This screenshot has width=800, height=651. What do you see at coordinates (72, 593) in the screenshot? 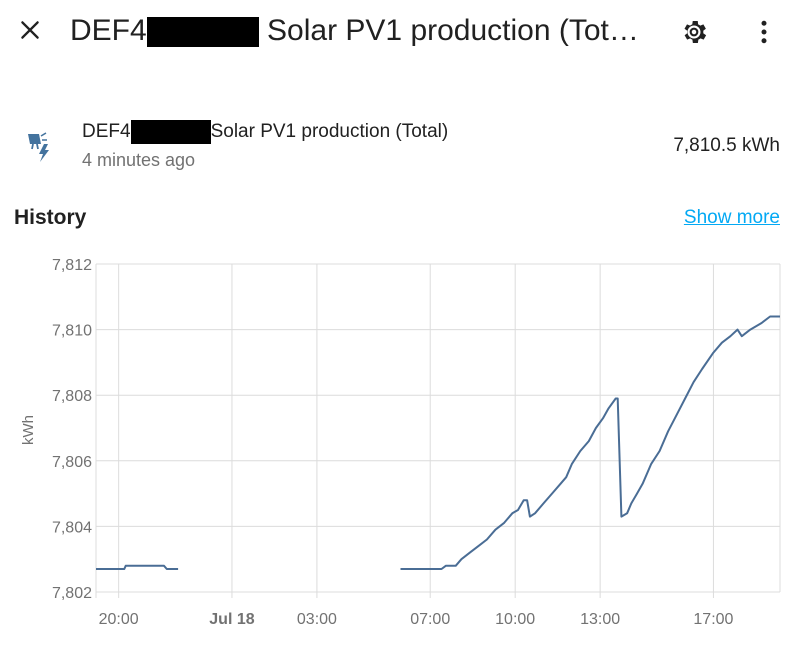
I see `y-tick-label: 7,802` at bounding box center [72, 593].